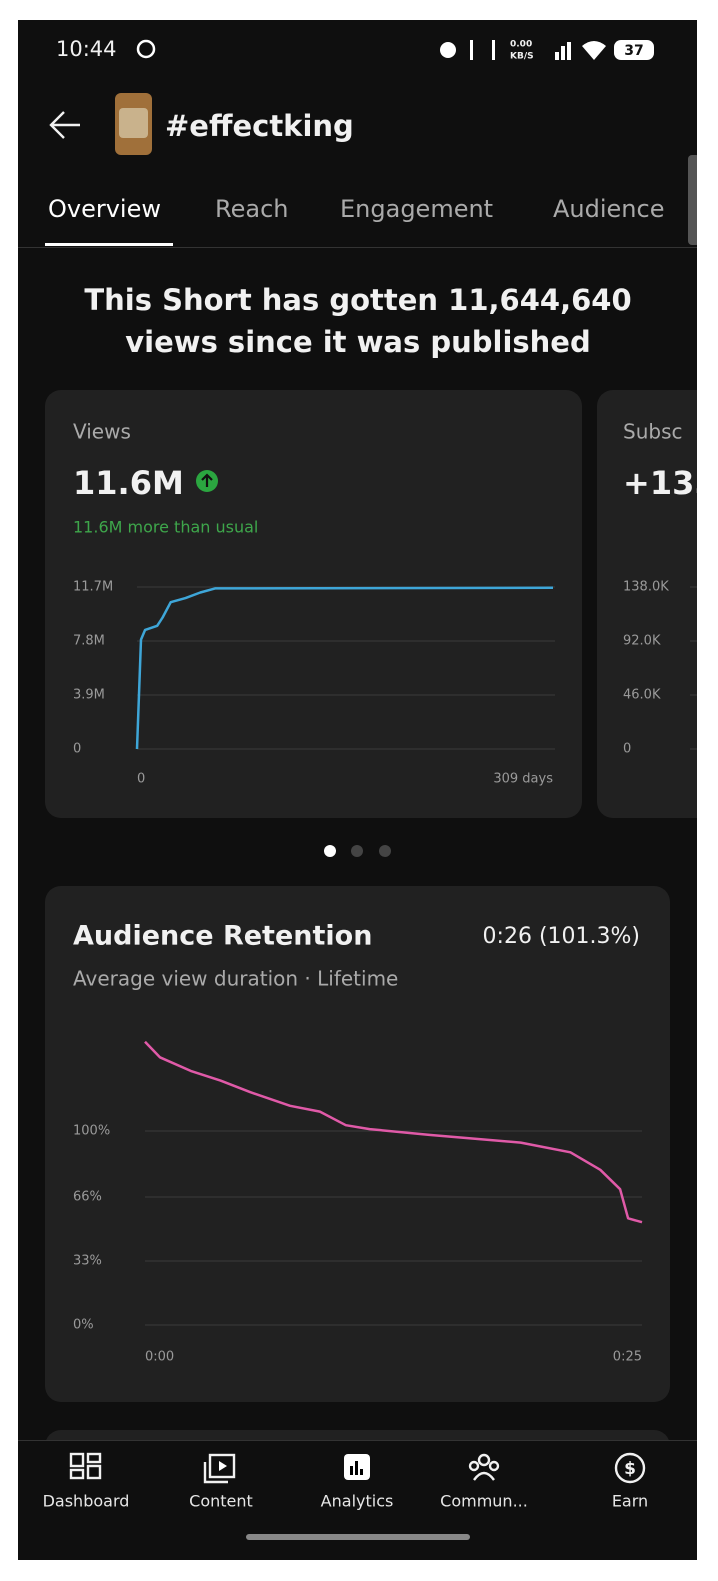  Describe the element at coordinates (89, 695) in the screenshot. I see `y-tick-label: 3.9M` at that location.